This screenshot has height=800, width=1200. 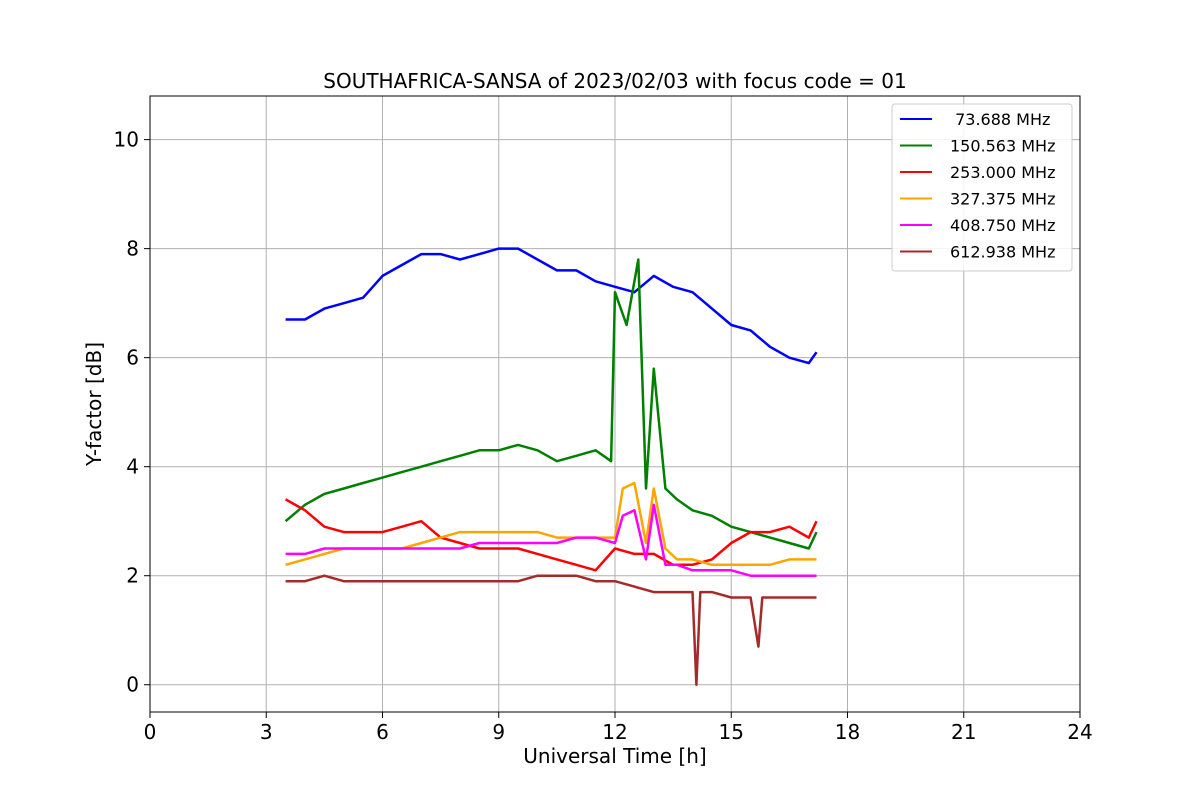 I want to click on x-tick-label: 15, so click(x=731, y=732).